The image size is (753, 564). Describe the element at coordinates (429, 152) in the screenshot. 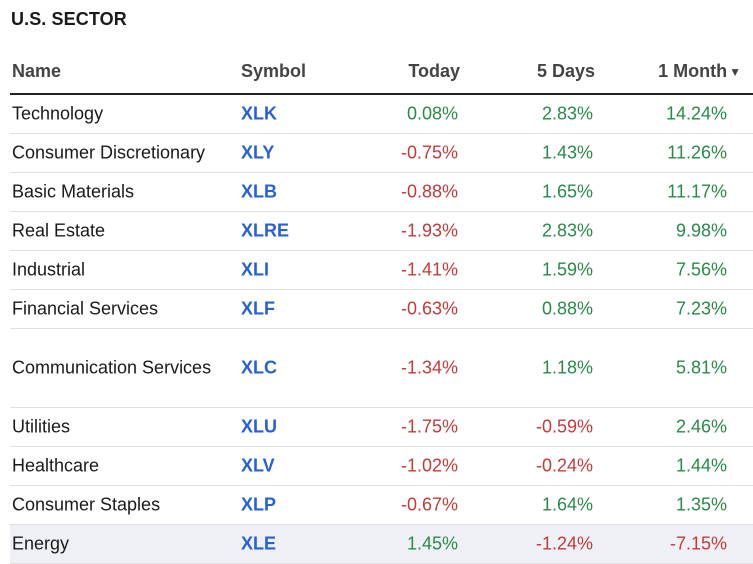

I see `change-today: -0.75%` at that location.